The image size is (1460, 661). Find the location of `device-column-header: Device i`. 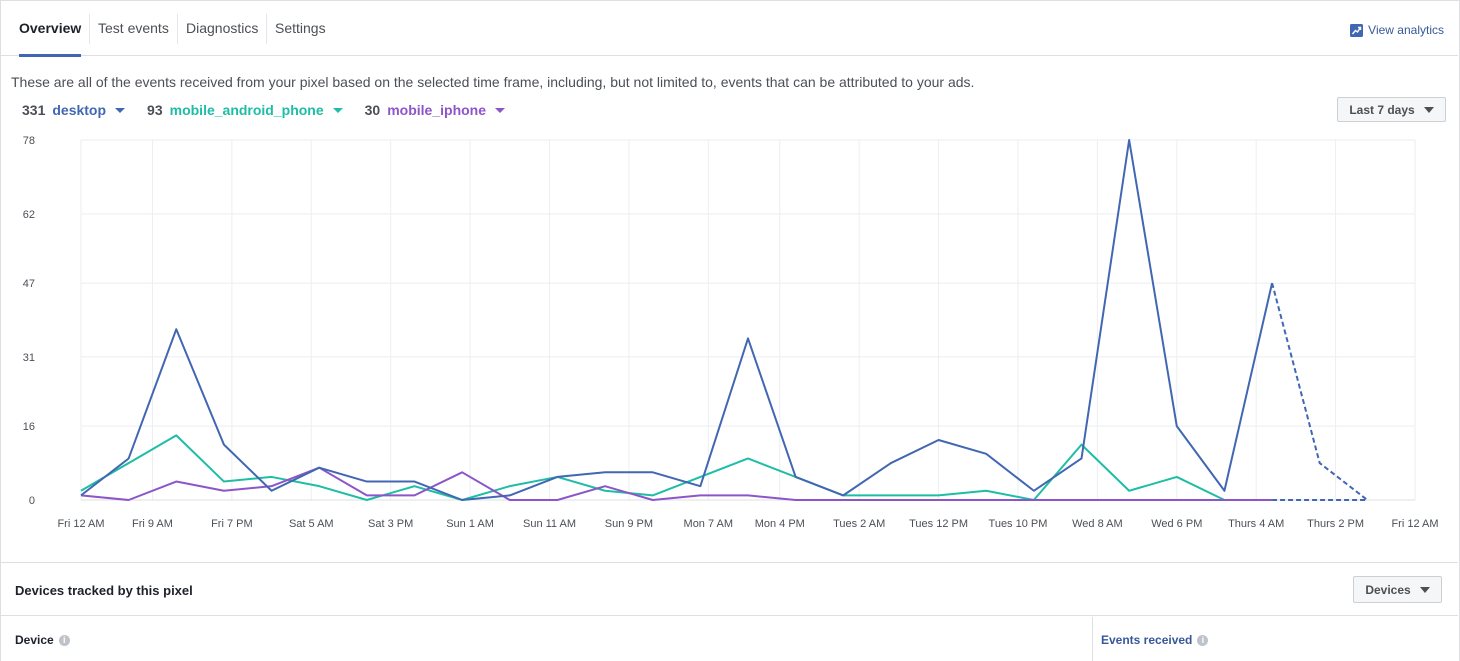

device-column-header: Device i is located at coordinates (42, 640).